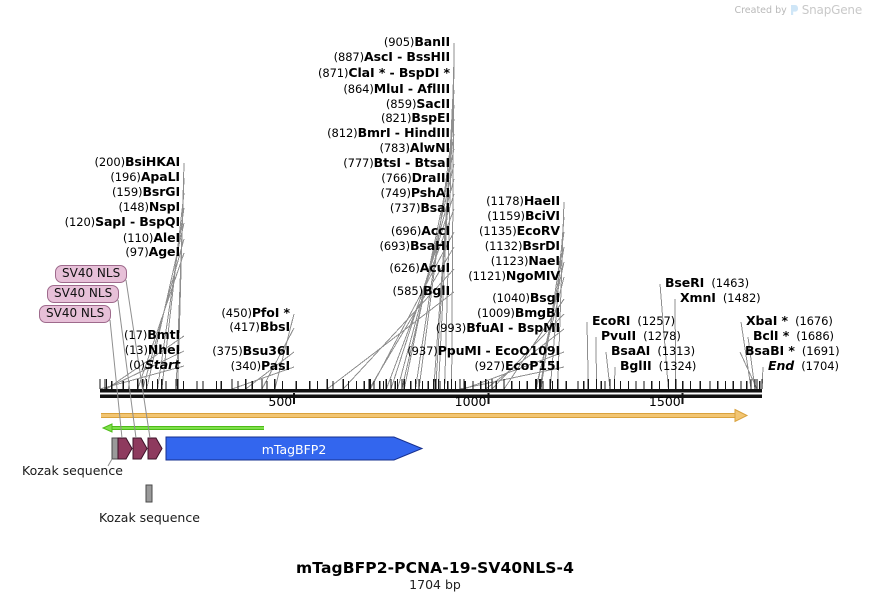  Describe the element at coordinates (136, 365) in the screenshot. I see `enzyme-position: (0)` at that location.